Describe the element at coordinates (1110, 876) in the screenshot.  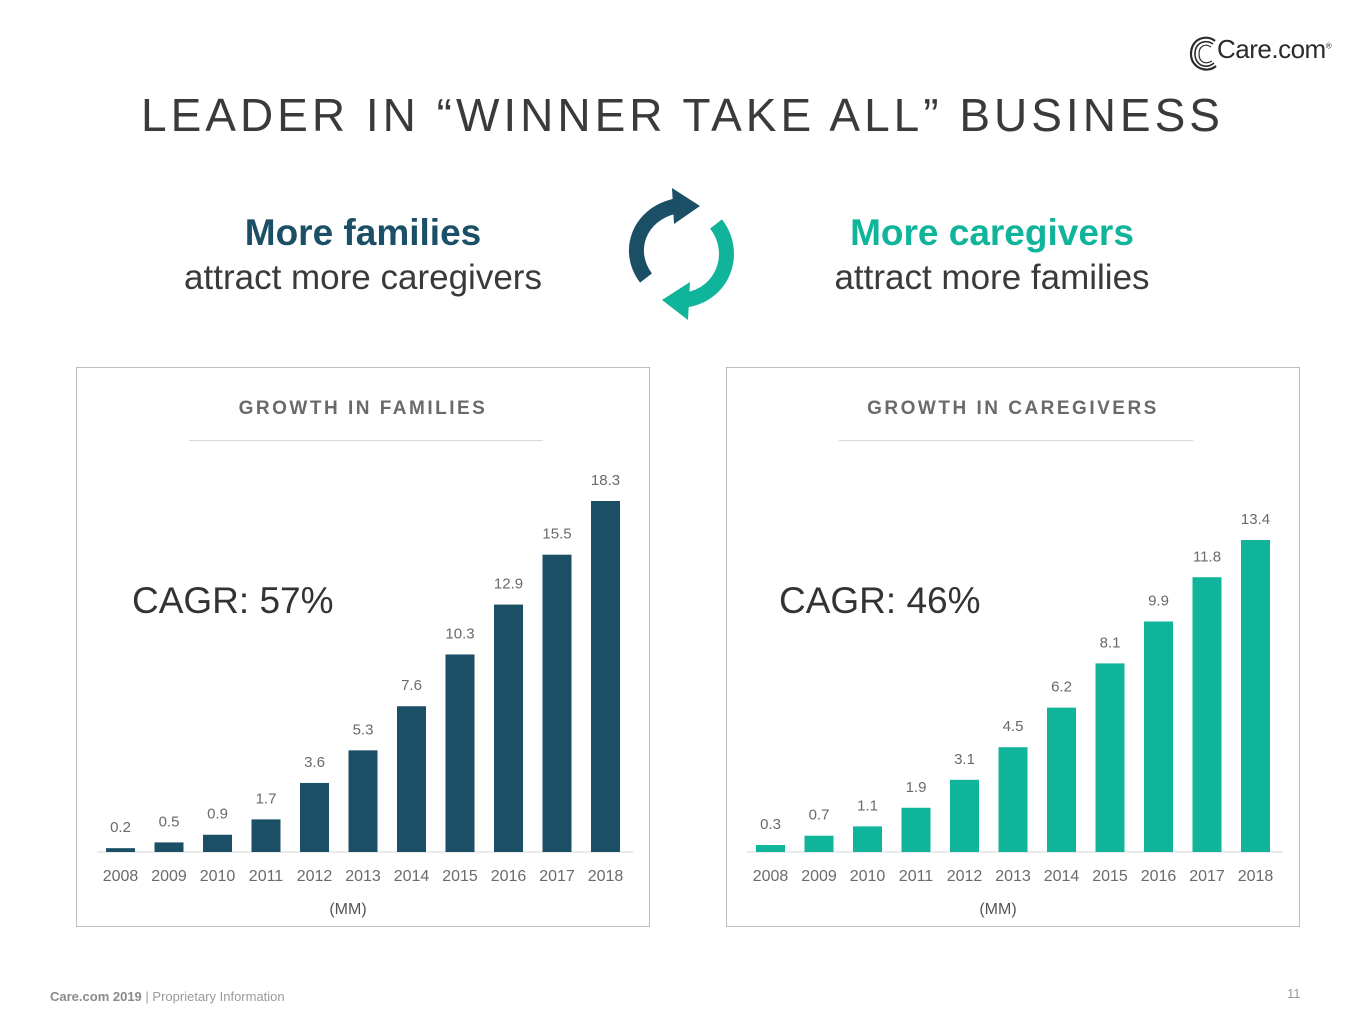
I see `caregivers-tick-label-2015: 2015` at that location.